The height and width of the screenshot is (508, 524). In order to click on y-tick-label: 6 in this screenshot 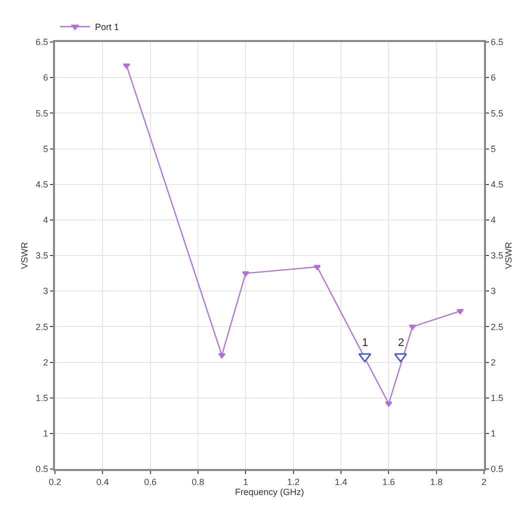, I will do `click(45, 77)`.